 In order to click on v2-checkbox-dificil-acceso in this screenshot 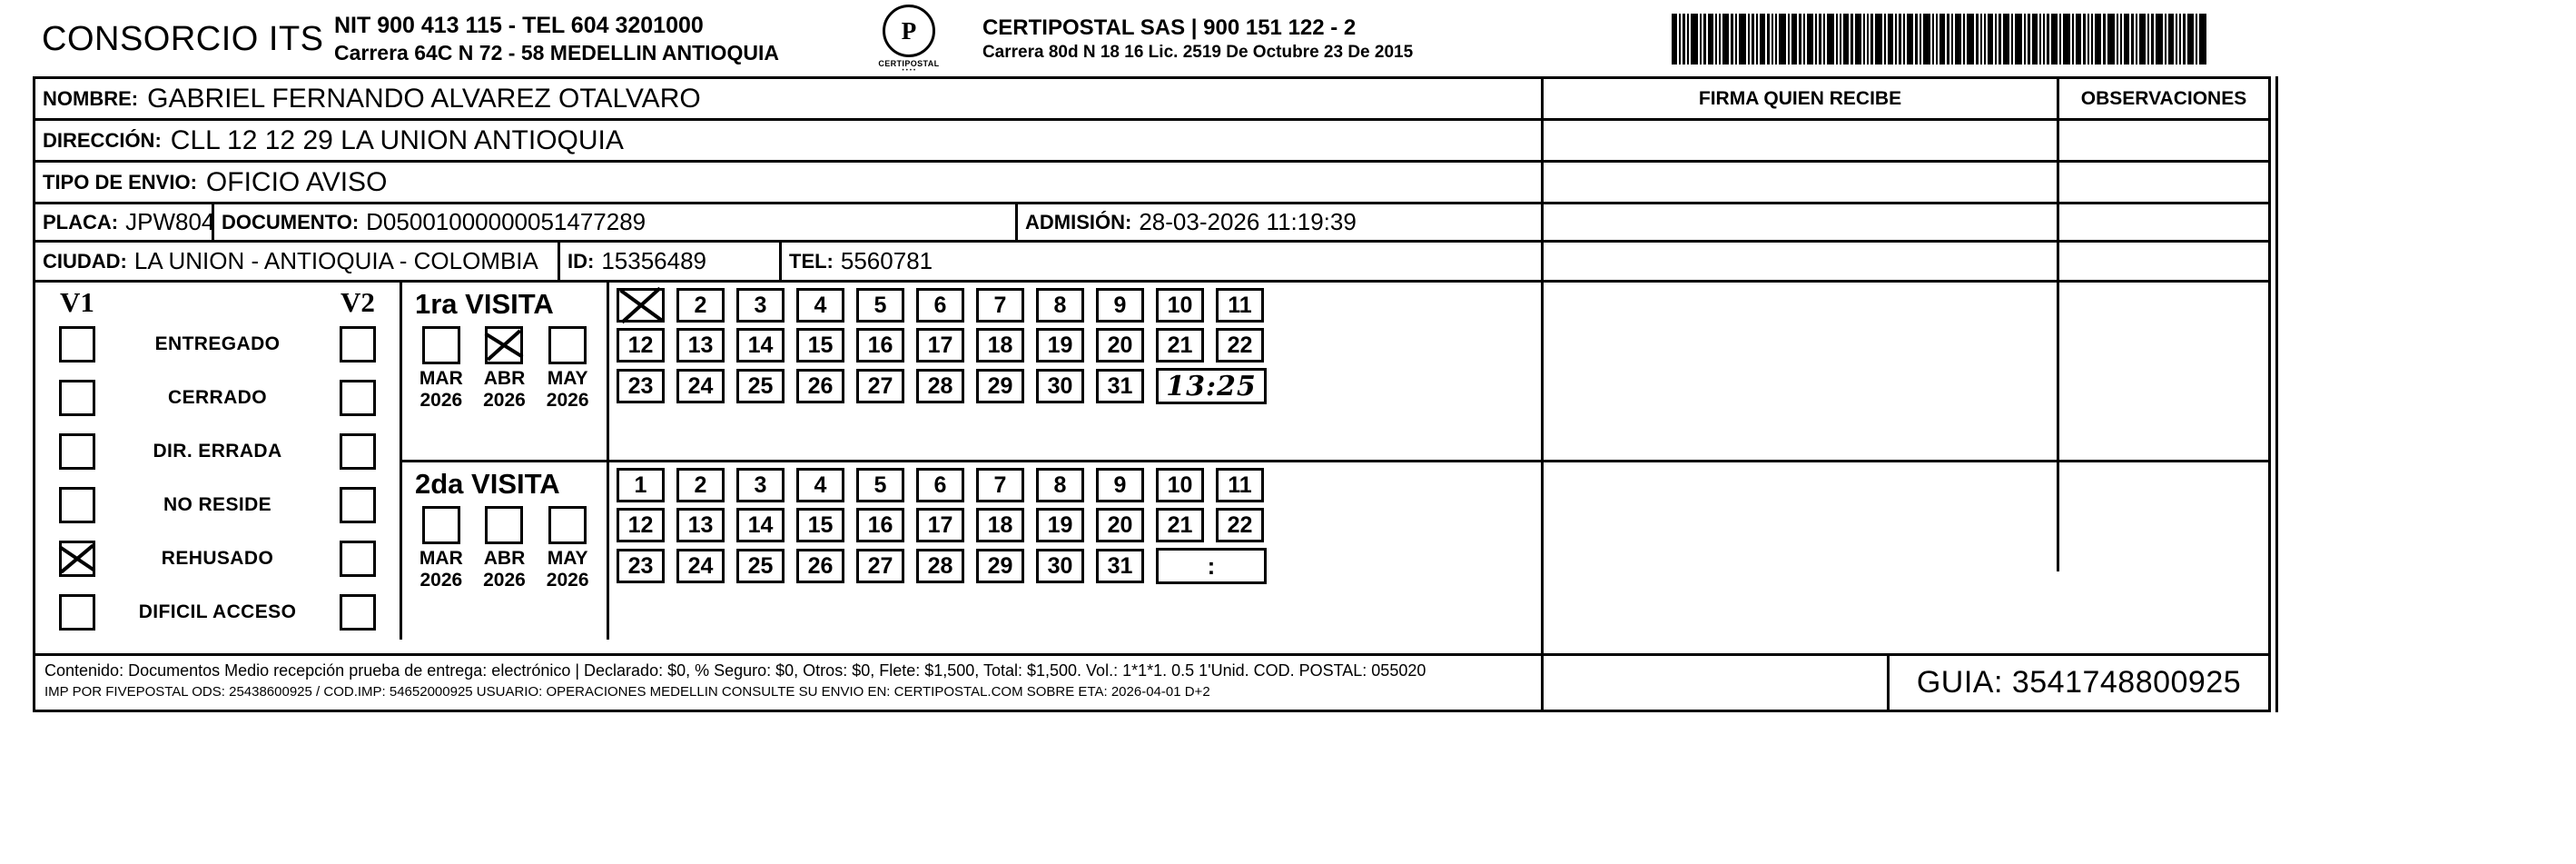, I will do `click(358, 612)`.